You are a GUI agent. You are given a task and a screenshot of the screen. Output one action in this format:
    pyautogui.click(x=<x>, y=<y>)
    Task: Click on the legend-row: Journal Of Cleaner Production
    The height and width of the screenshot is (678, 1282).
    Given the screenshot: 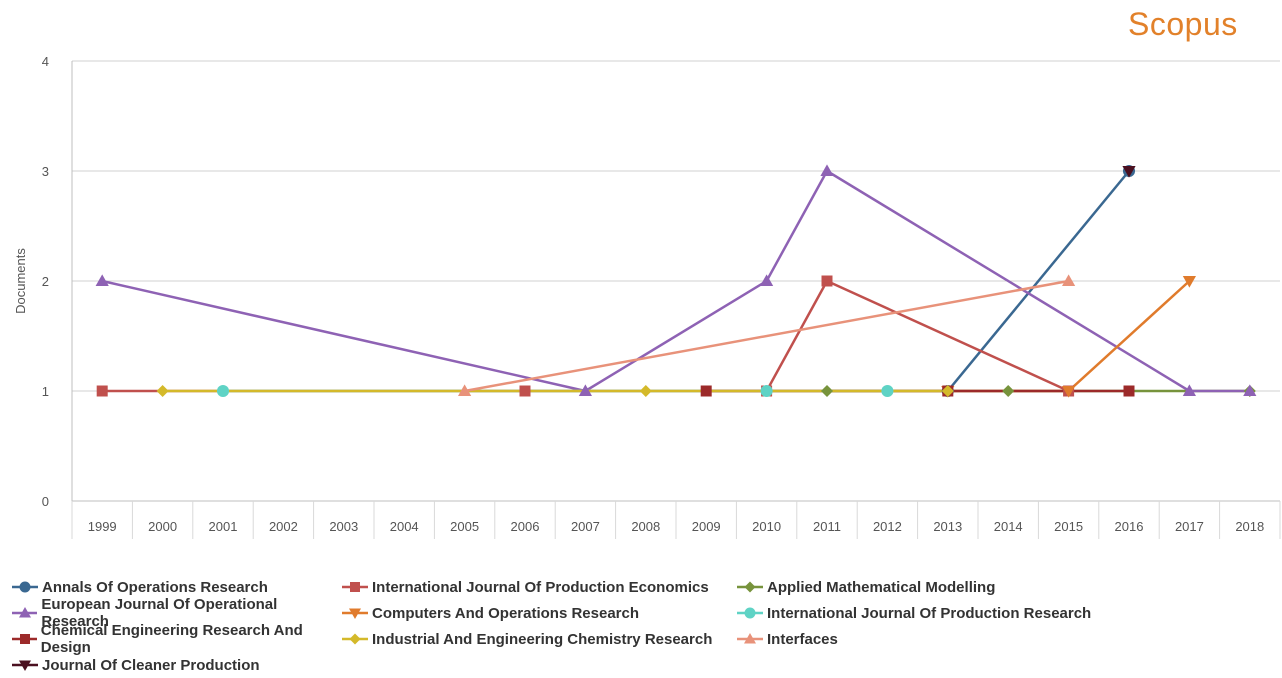 What is the action you would take?
    pyautogui.click(x=642, y=665)
    